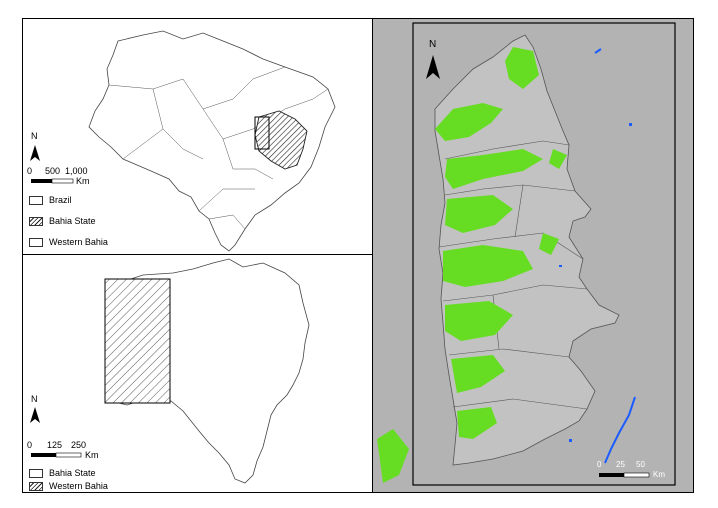 The width and height of the screenshot is (718, 508). What do you see at coordinates (79, 445) in the screenshot?
I see `scale-tick-2-bottom: 250` at bounding box center [79, 445].